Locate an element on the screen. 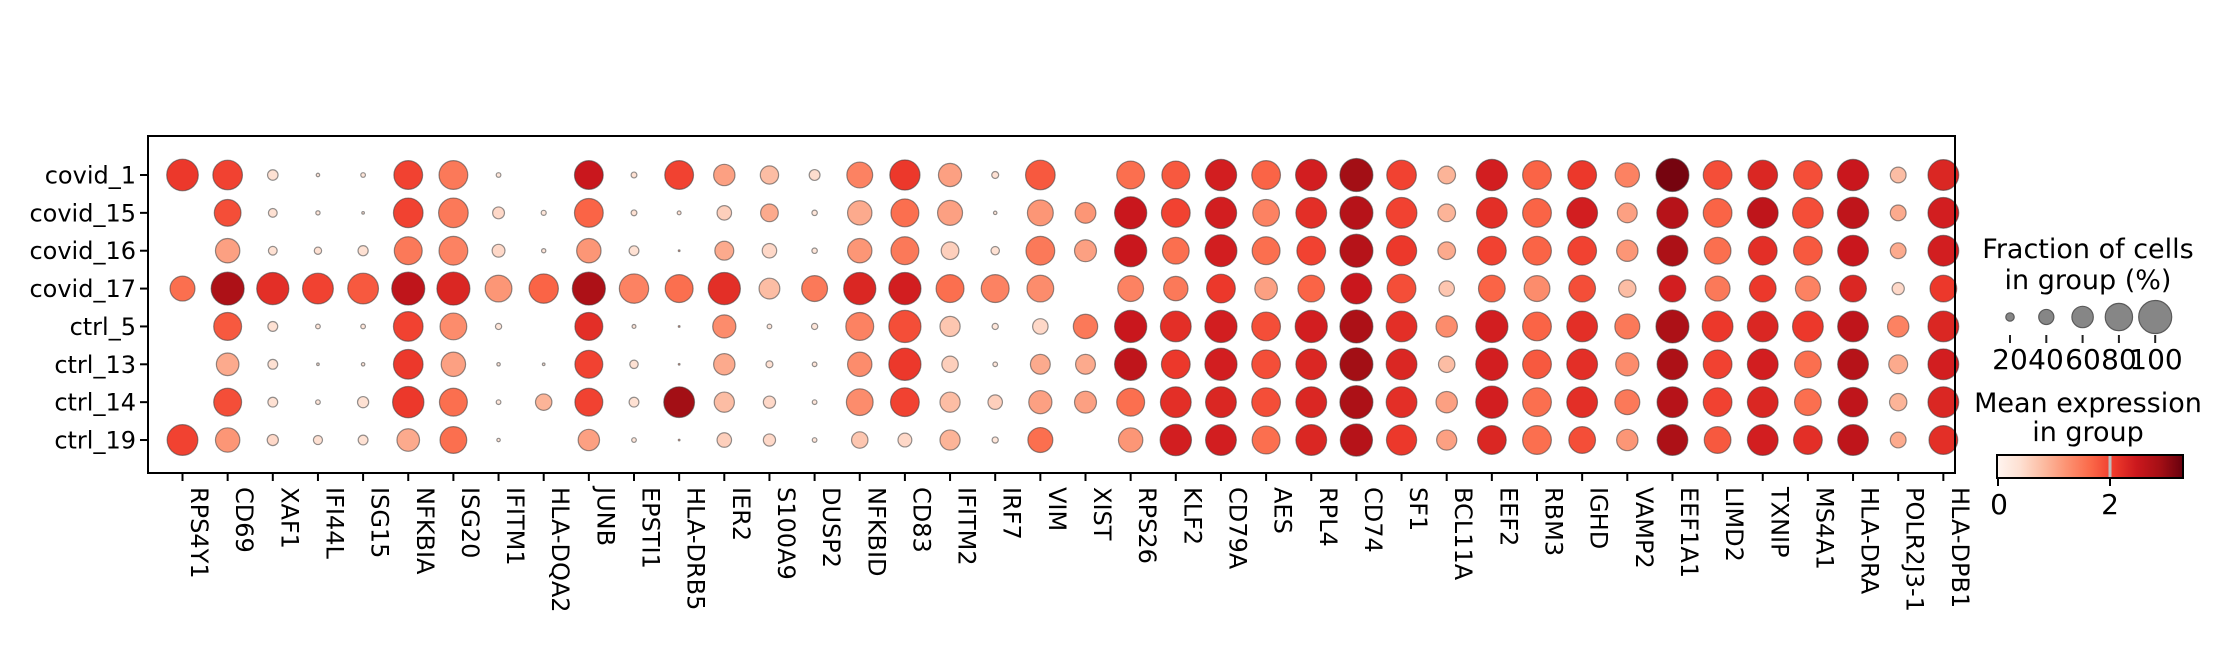 Image resolution: width=2214 pixels, height=645 pixels. gene-label: SF1 is located at coordinates (1418, 509).